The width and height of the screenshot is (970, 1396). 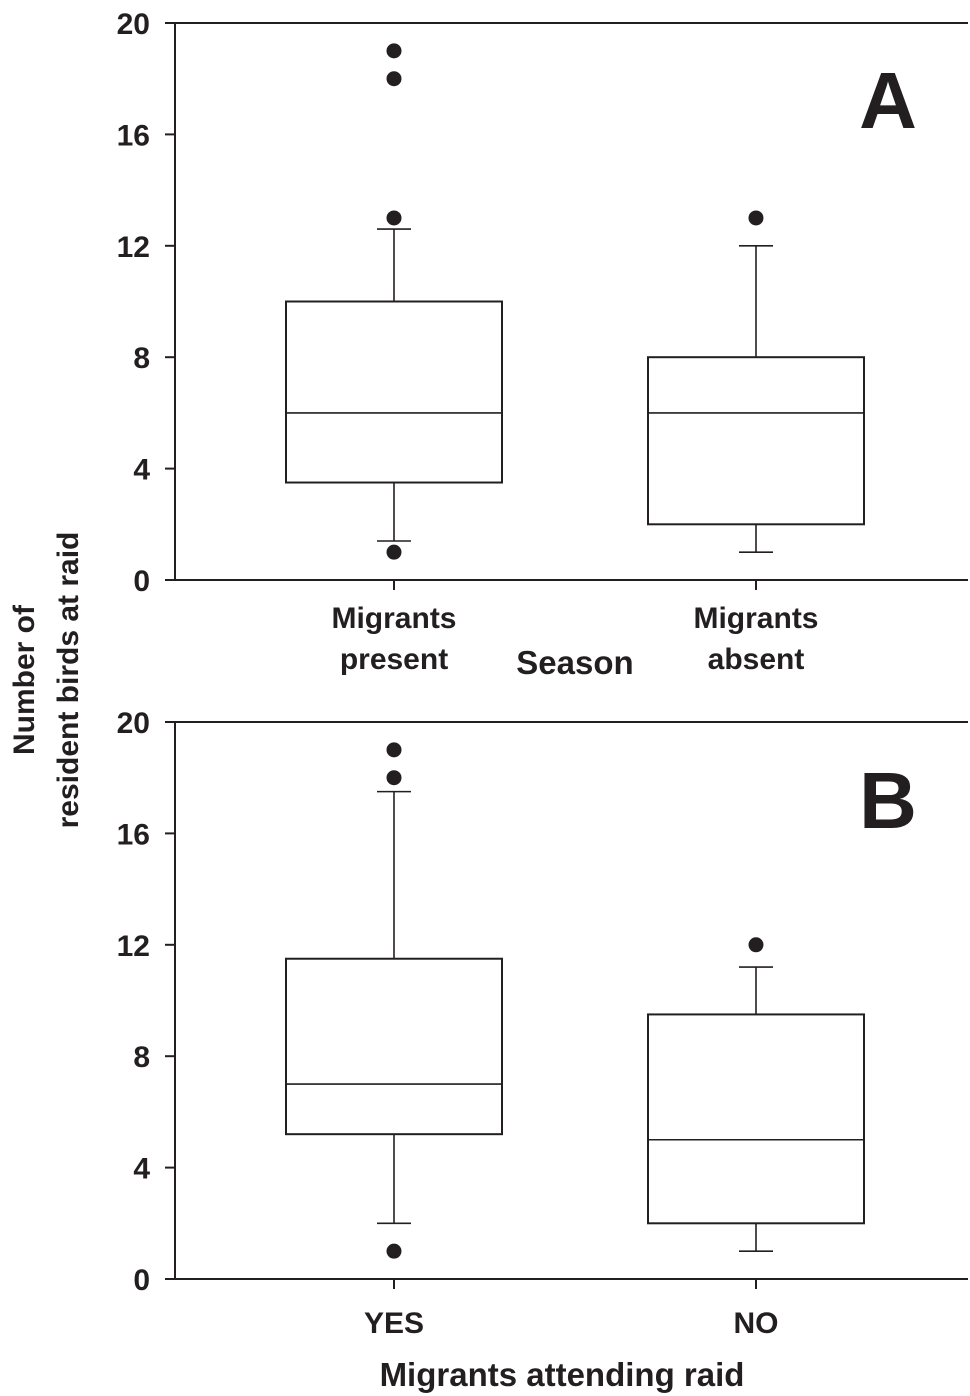 I want to click on panel-label: B, so click(x=888, y=800).